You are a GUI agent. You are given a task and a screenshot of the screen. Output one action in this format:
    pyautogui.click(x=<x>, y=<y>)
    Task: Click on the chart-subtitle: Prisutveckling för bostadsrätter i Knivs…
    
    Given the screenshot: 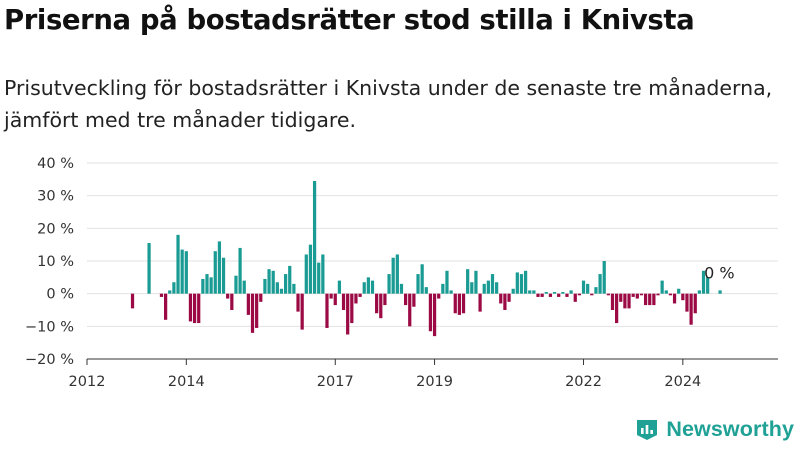 What is the action you would take?
    pyautogui.click(x=388, y=104)
    